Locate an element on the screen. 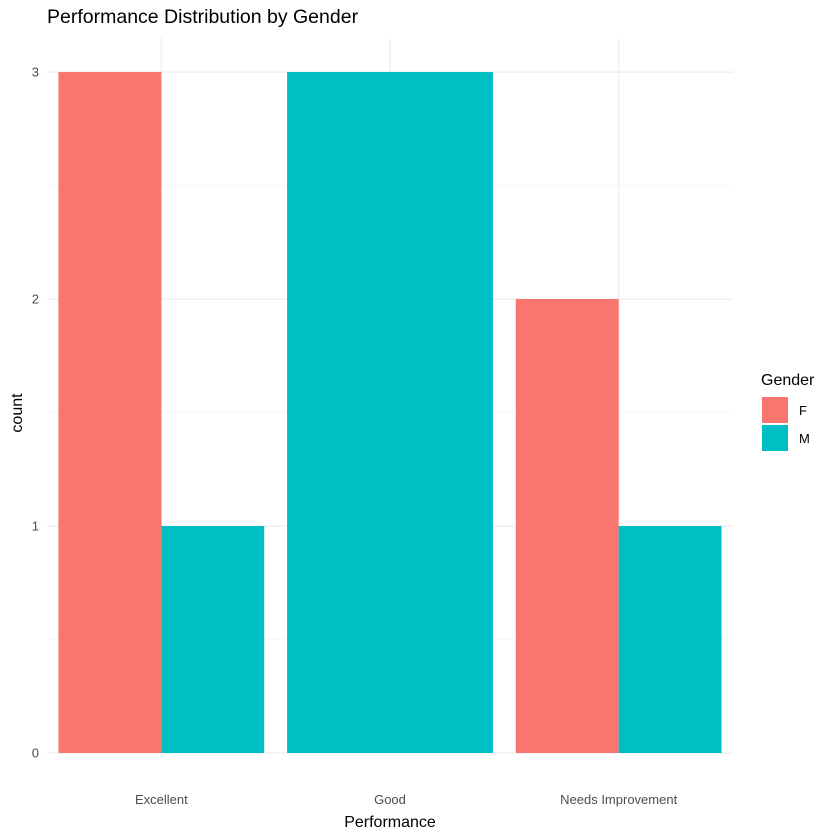  legend-label-m: M is located at coordinates (804, 438).